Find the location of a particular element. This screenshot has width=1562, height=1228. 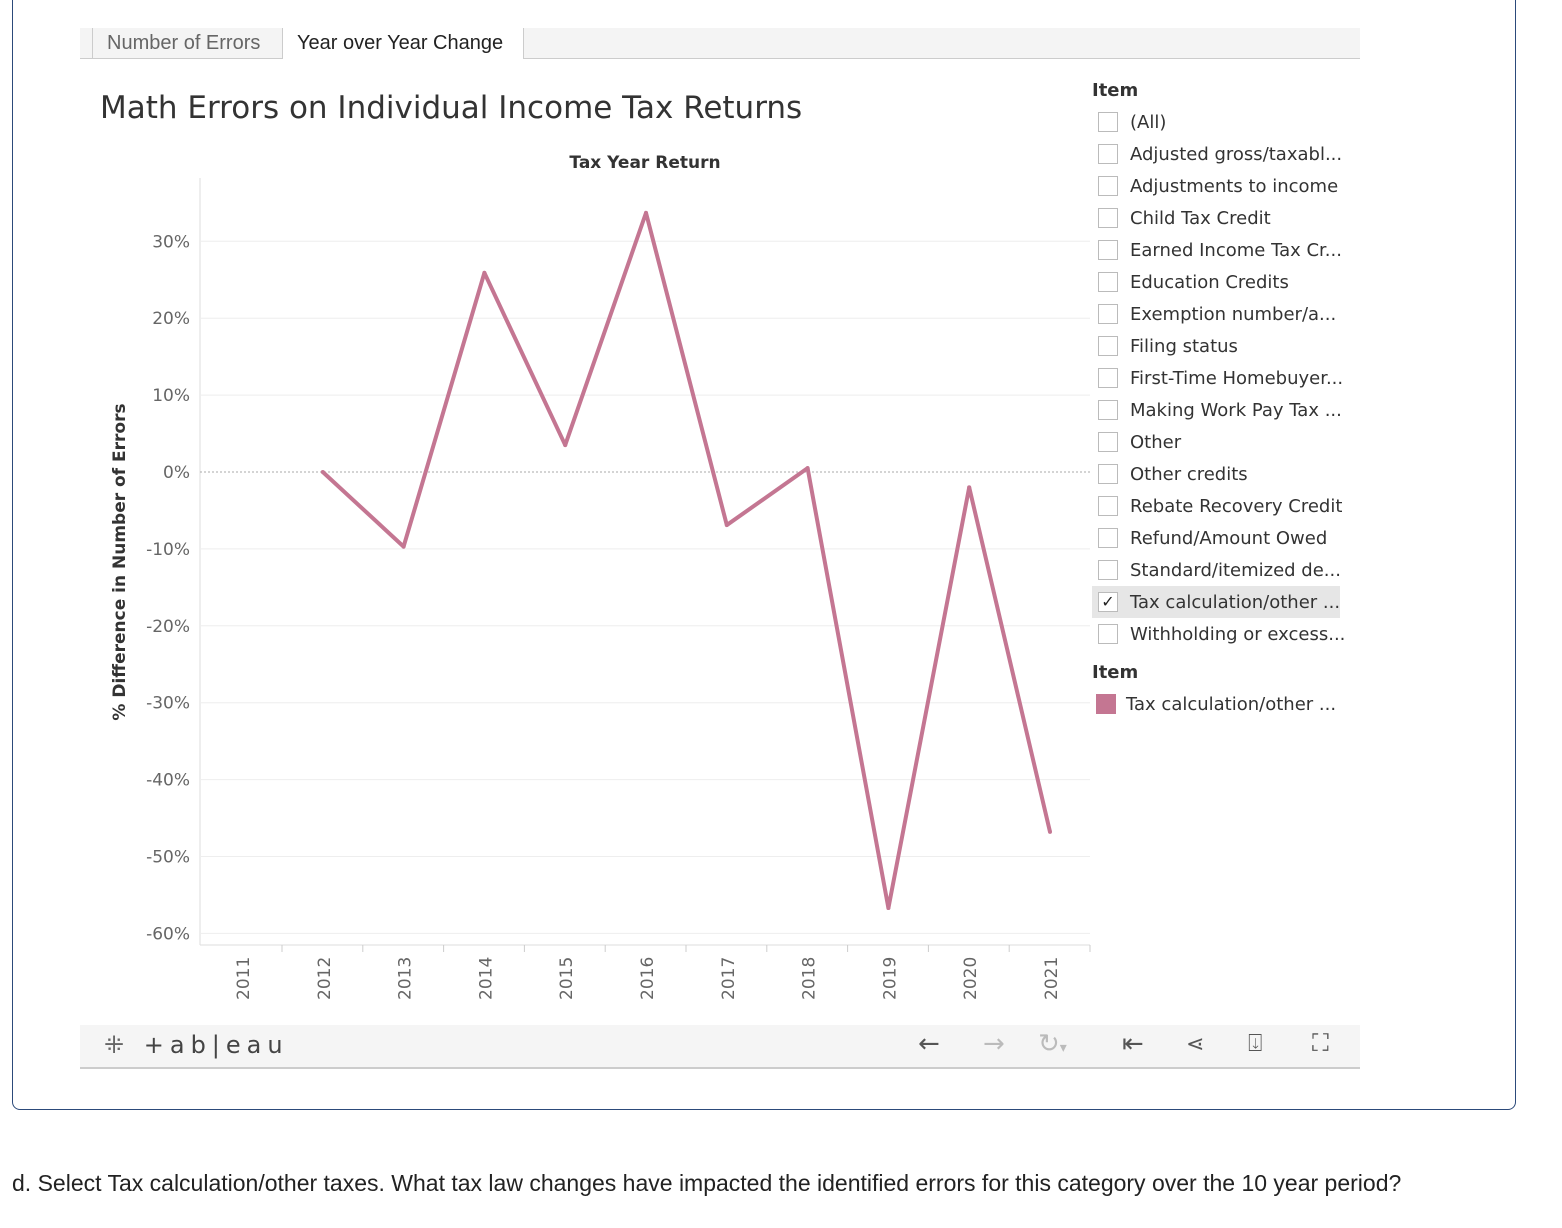

filter-item-label: Other credits is located at coordinates (1189, 474).